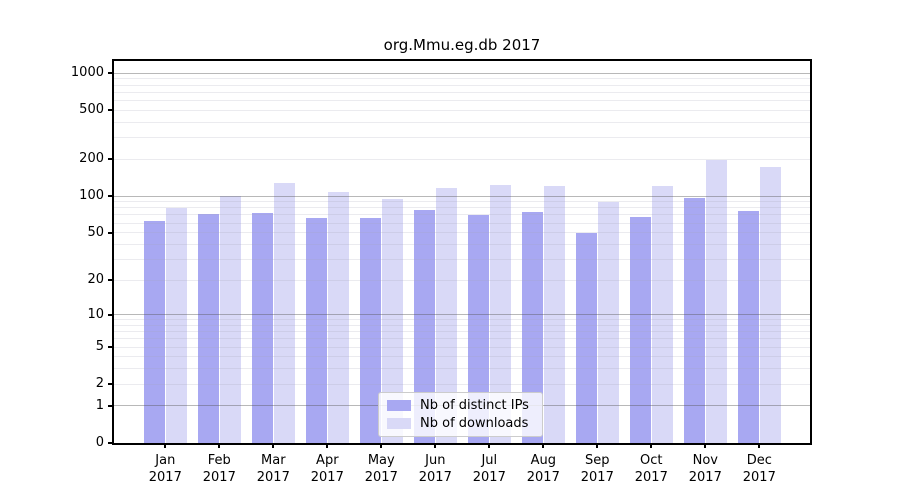 The width and height of the screenshot is (900, 500). Describe the element at coordinates (99, 347) in the screenshot. I see `y-tick-label-5: 5` at that location.